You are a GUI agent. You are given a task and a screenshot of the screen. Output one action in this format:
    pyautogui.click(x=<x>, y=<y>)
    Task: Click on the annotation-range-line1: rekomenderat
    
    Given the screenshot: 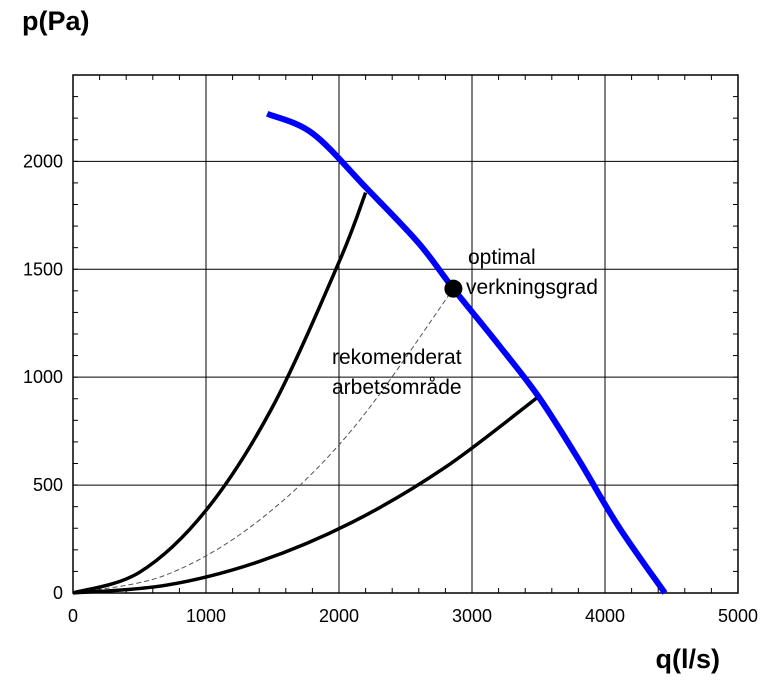 What is the action you would take?
    pyautogui.click(x=397, y=357)
    